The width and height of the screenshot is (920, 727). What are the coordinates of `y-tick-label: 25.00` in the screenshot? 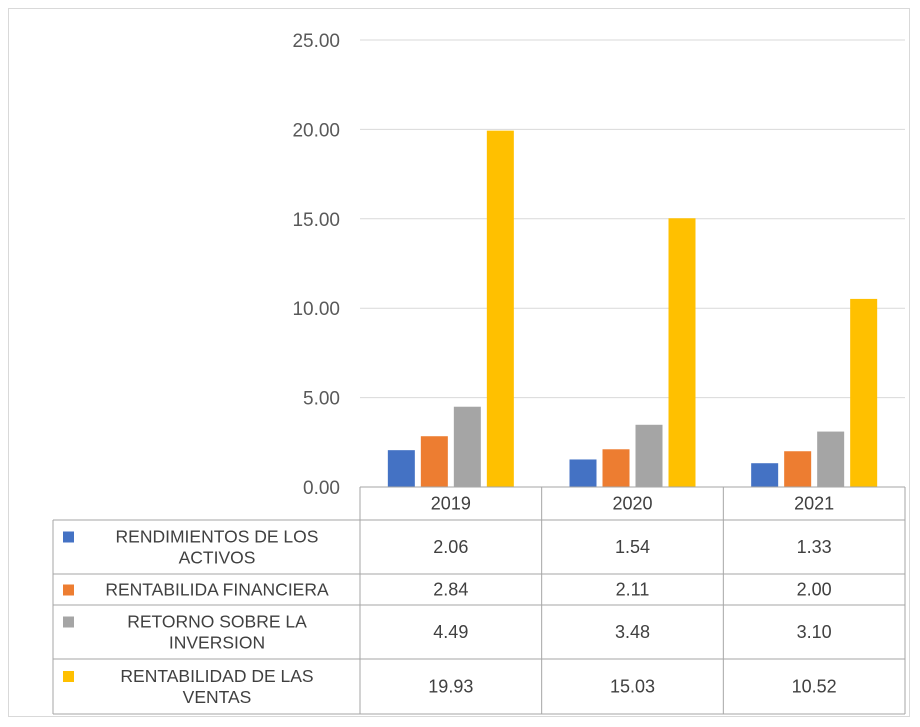 It's located at (316, 41).